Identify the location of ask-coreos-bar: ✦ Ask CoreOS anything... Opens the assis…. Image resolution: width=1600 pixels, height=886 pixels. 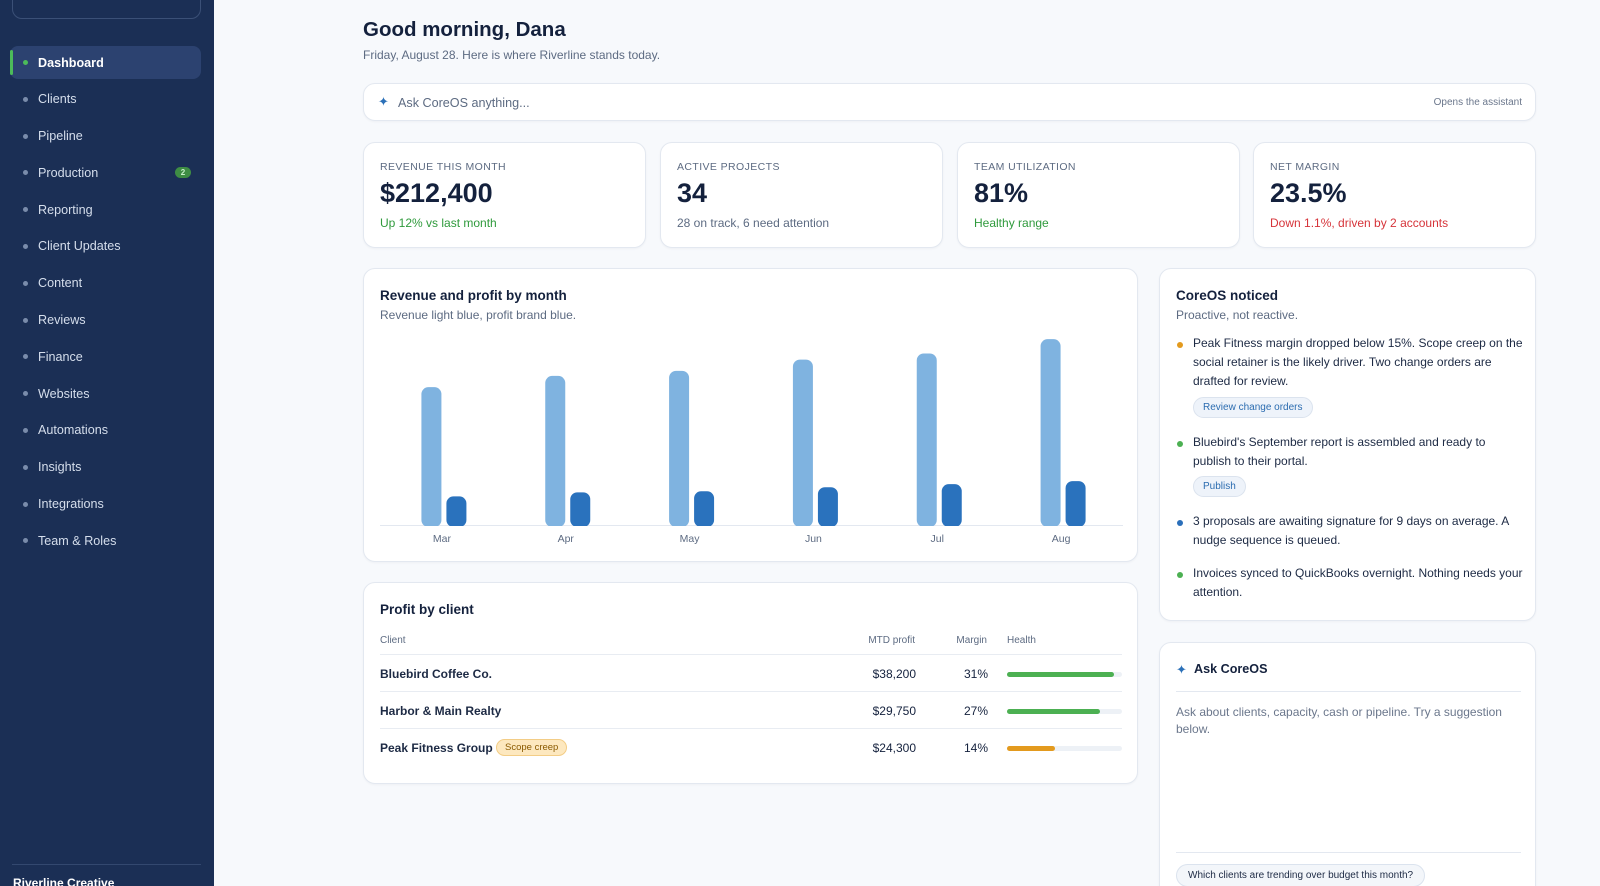
(949, 102).